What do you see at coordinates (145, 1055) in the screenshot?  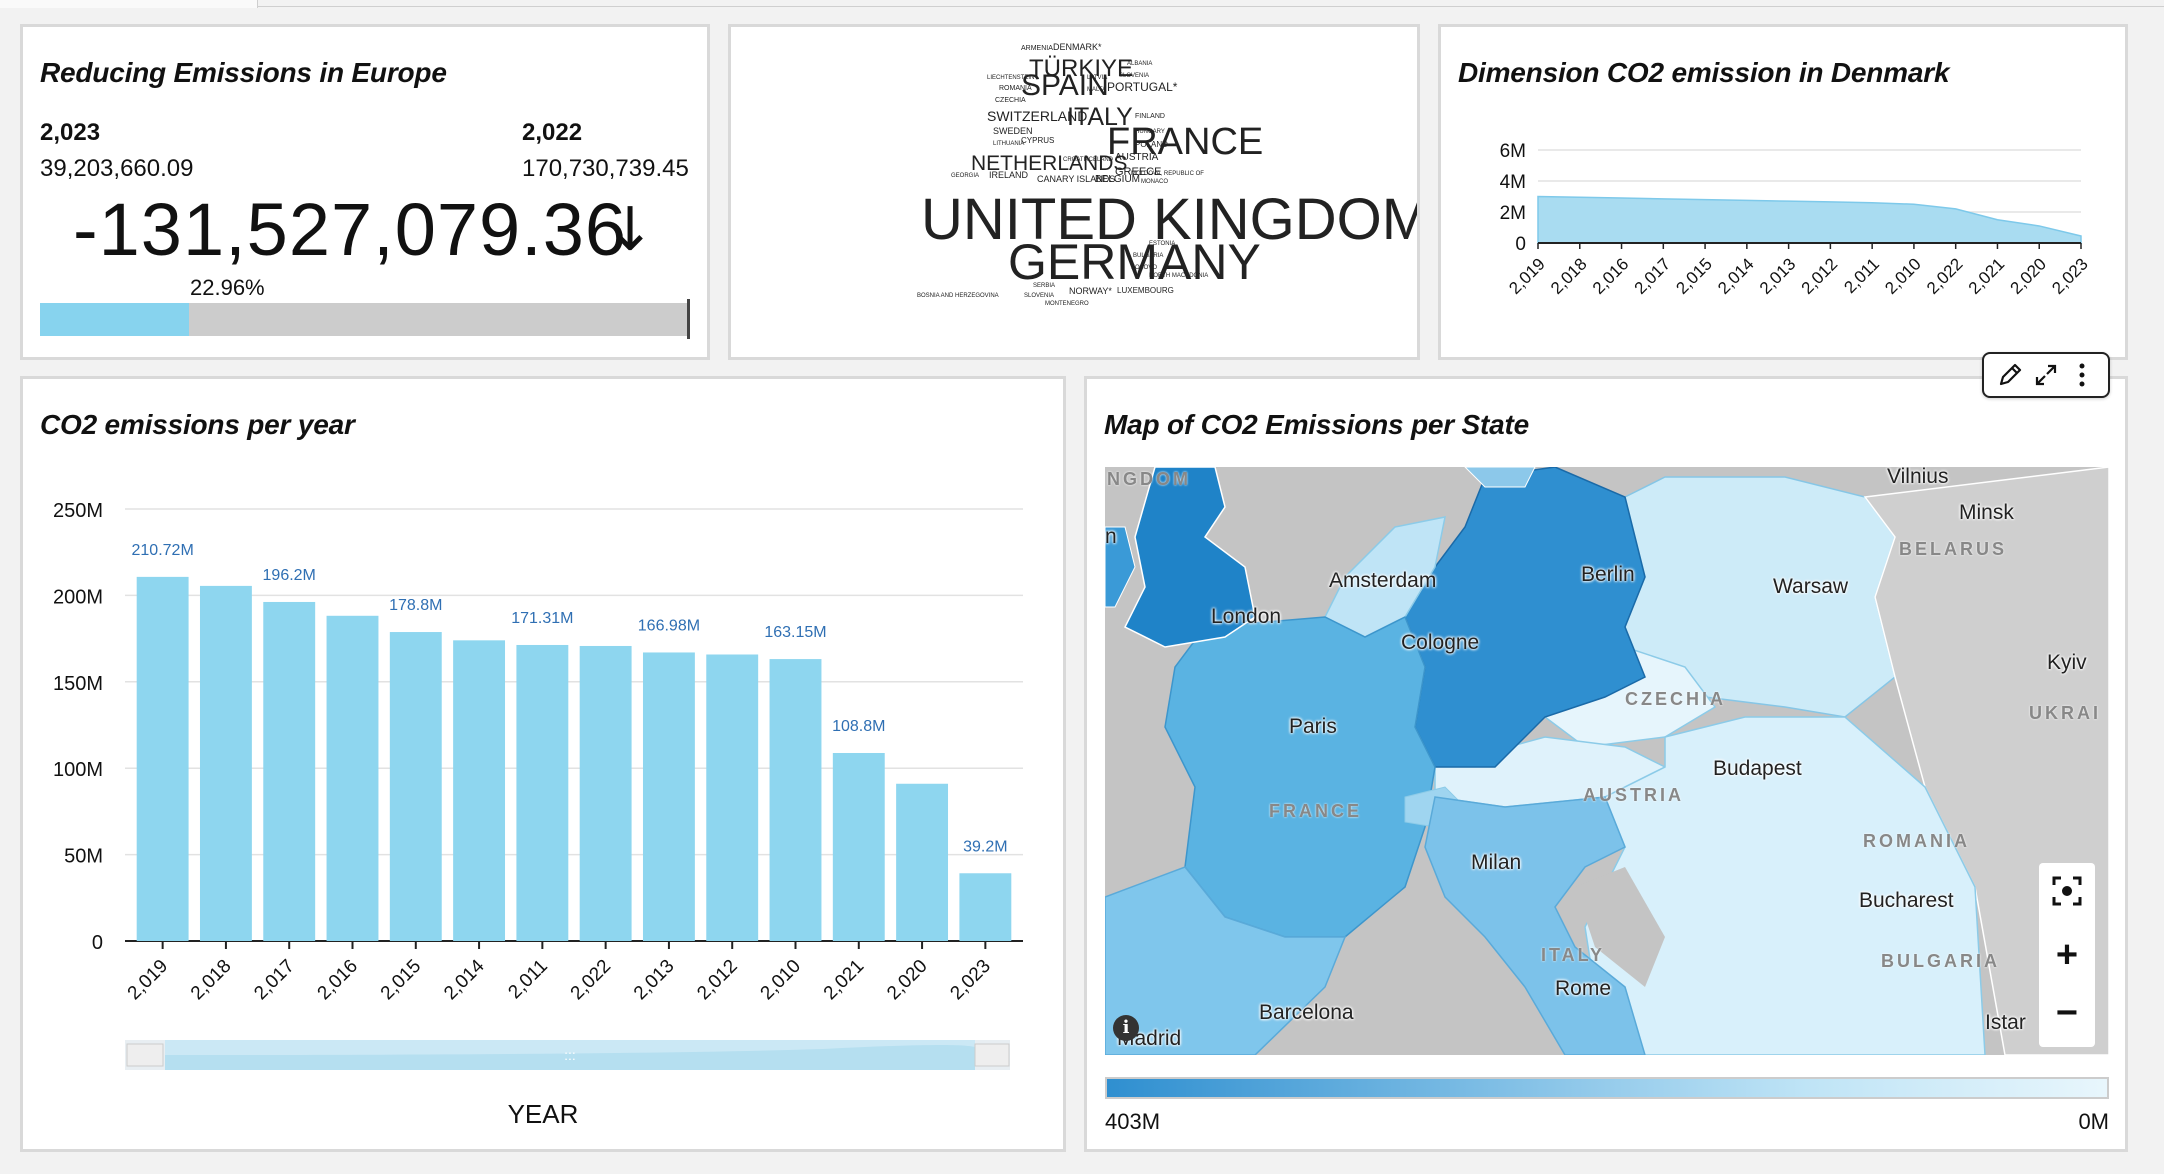 I see `scrollbar-left-handle` at bounding box center [145, 1055].